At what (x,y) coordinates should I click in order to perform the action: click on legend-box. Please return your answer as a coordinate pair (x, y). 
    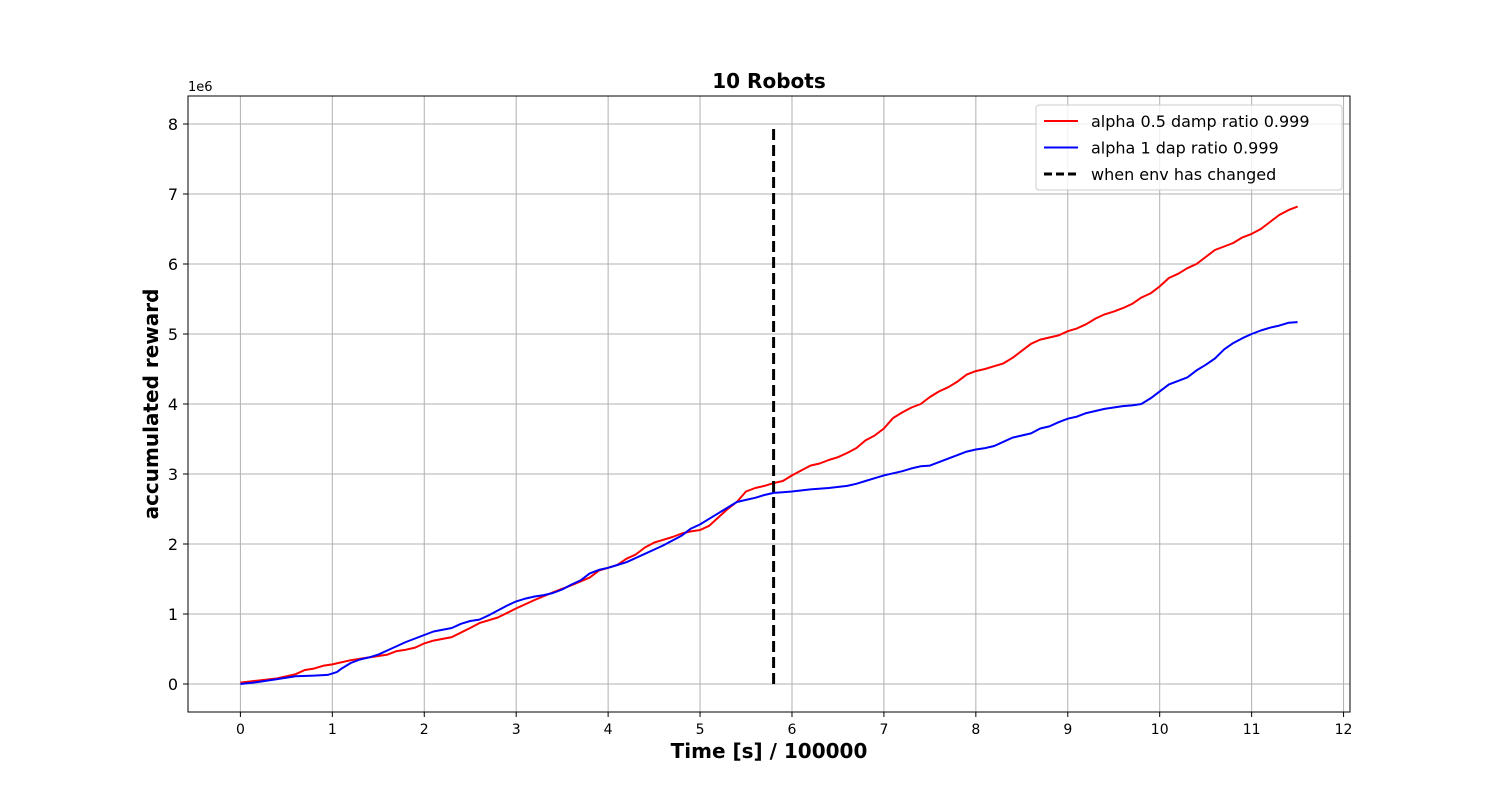
    Looking at the image, I should click on (1189, 147).